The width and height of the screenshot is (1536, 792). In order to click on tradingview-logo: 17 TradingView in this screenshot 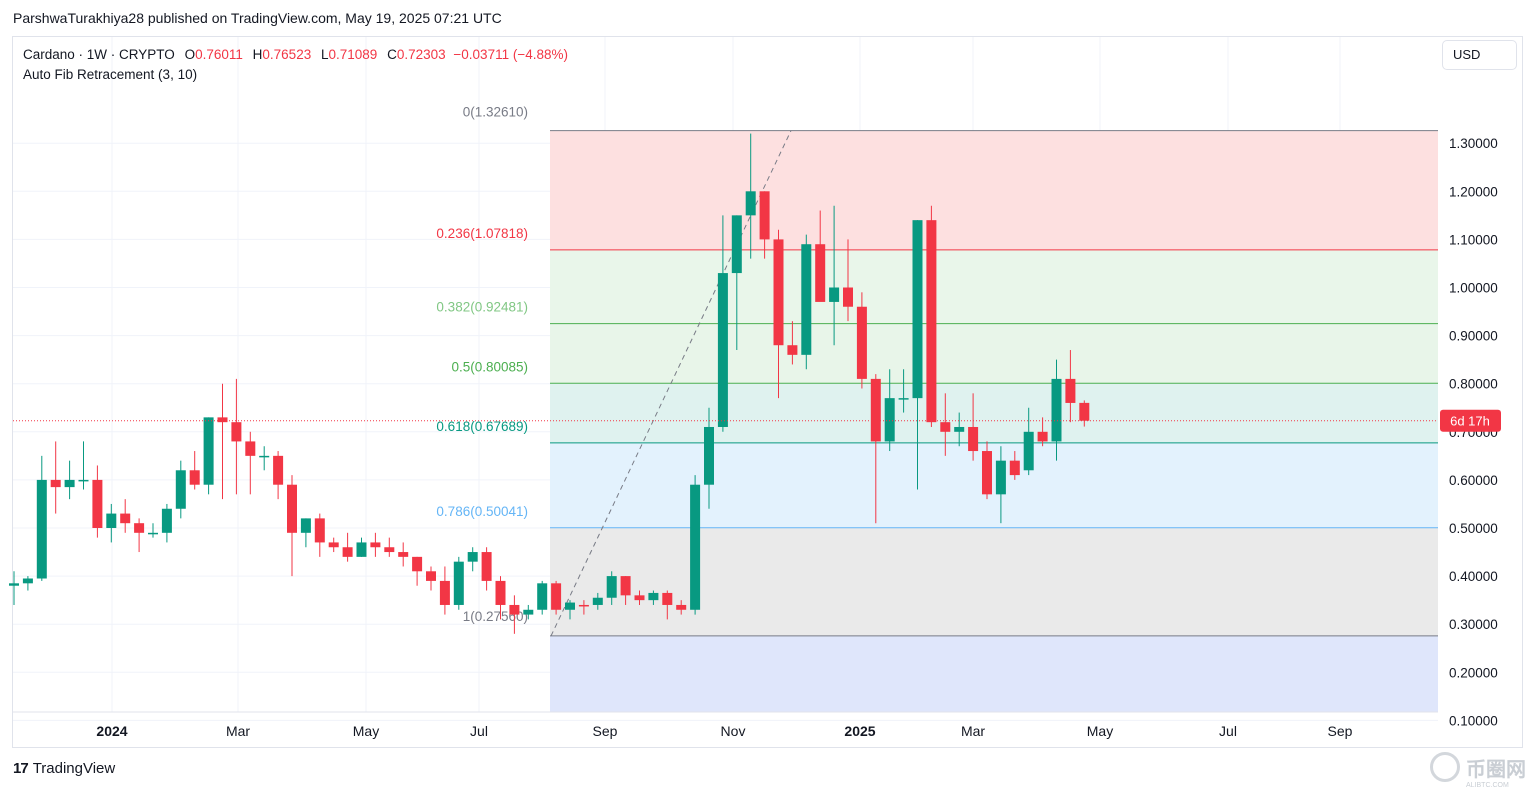, I will do `click(64, 768)`.